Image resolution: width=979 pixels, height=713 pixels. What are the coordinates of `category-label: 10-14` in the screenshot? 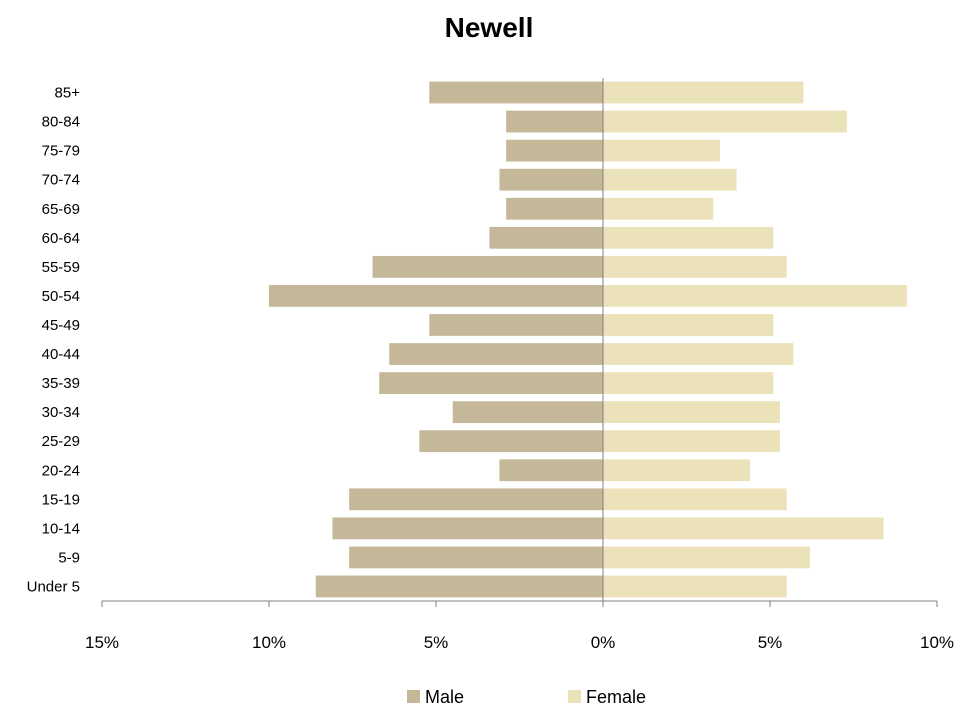 It's located at (61, 528).